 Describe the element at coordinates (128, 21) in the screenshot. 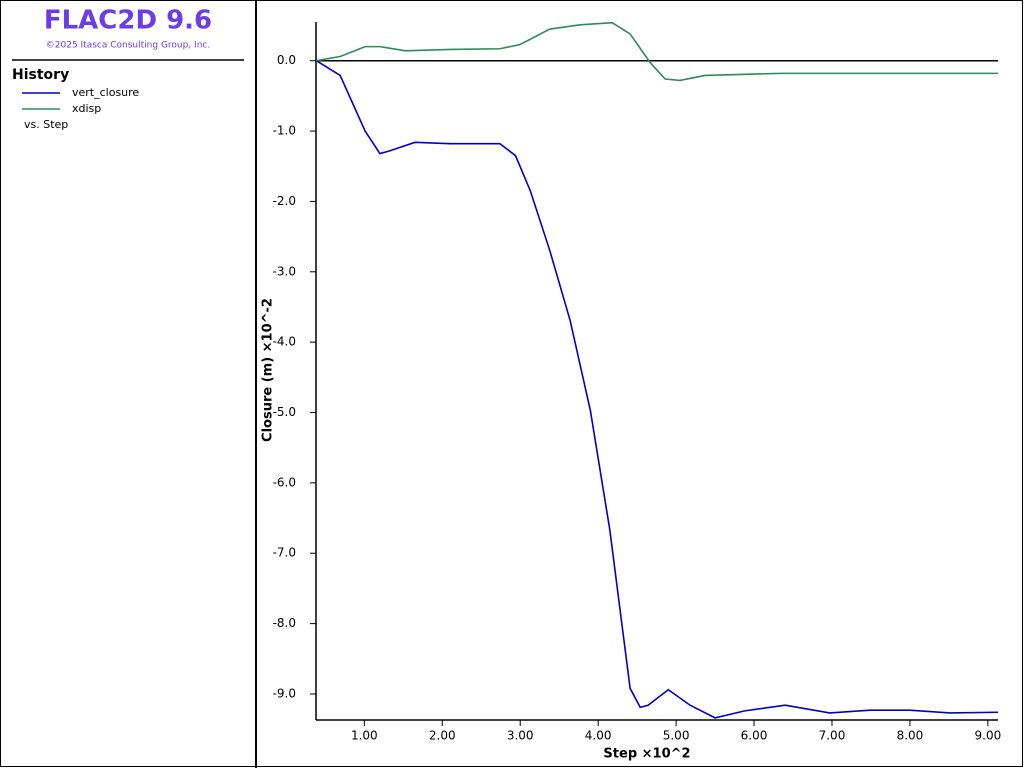

I see `app-title: FLAC2D 9.6` at that location.